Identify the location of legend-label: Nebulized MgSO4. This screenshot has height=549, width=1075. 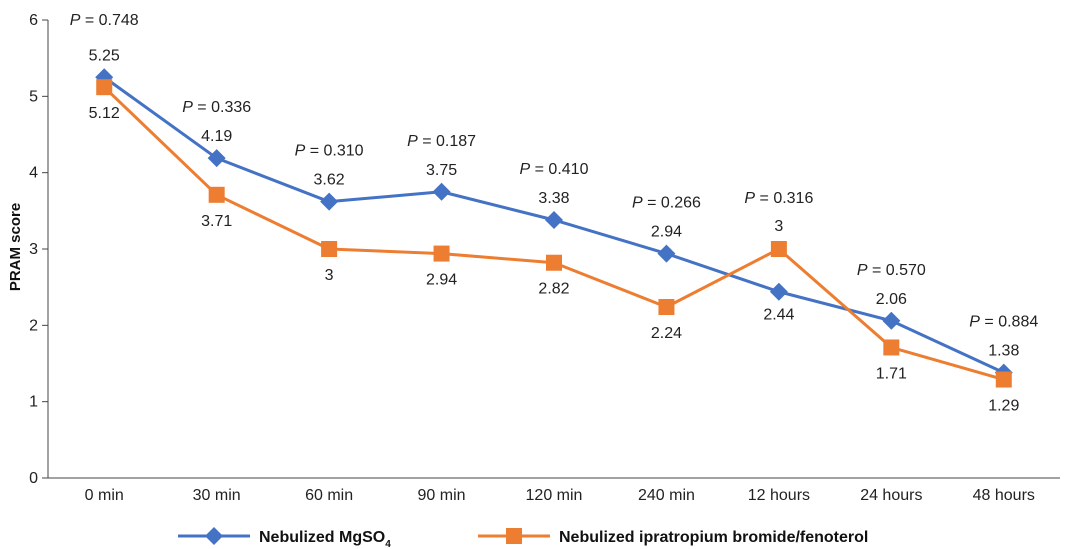
(325, 539).